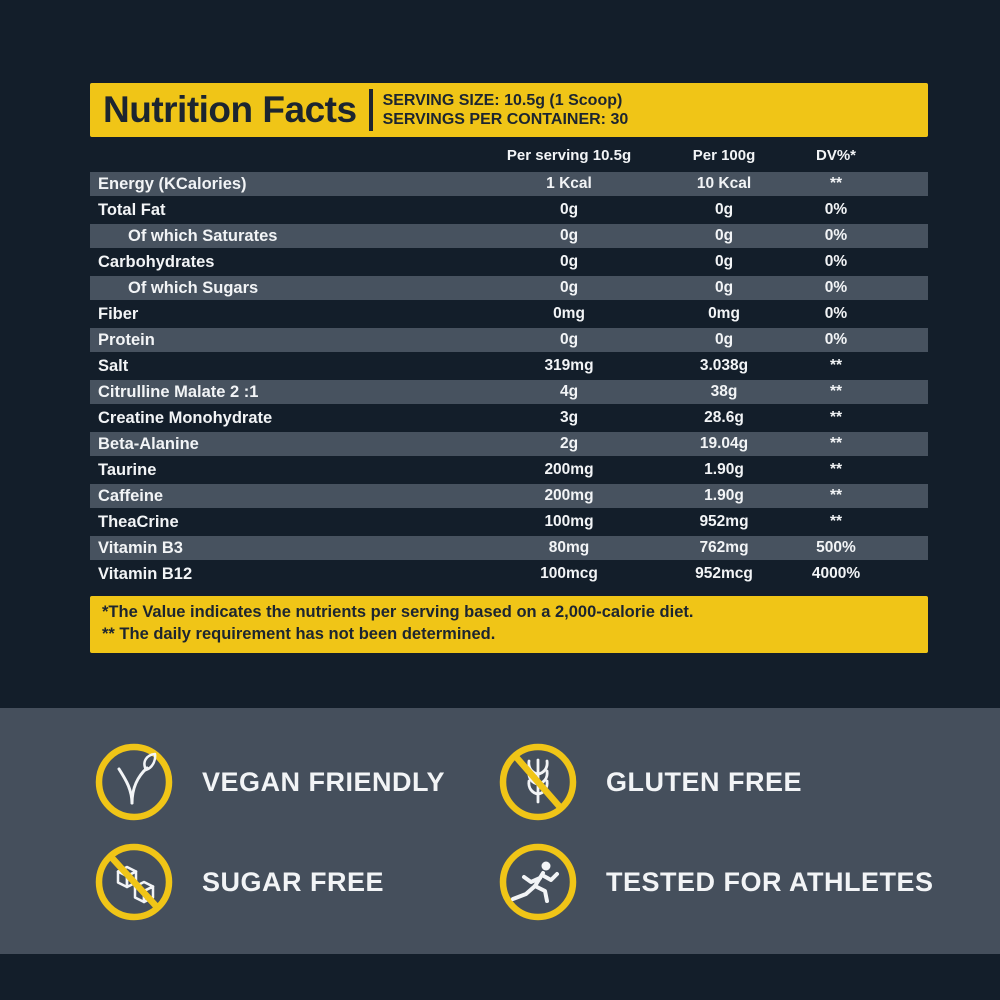 This screenshot has height=1000, width=1000. Describe the element at coordinates (509, 262) in the screenshot. I see `table-row: Carbohydrates 0g 0g 0%` at that location.